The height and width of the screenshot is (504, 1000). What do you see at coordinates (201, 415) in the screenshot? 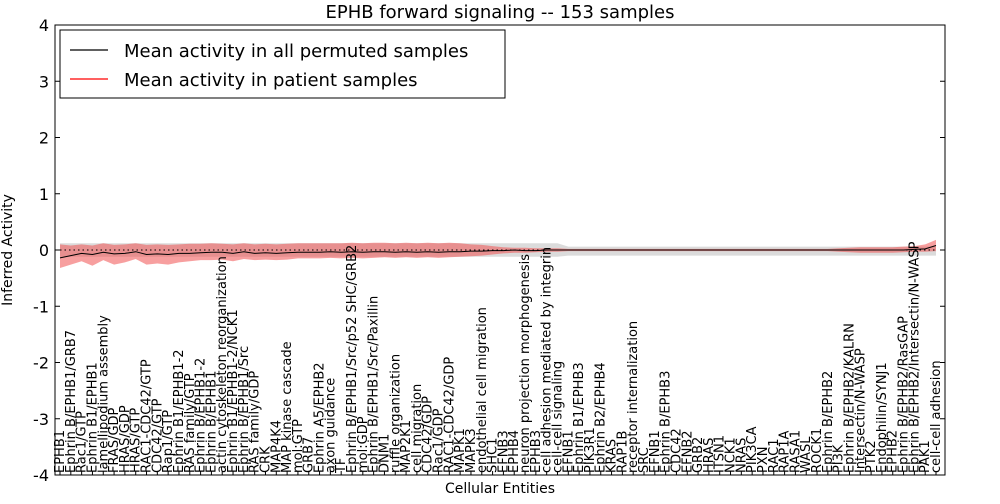
I see `x-tick-label: Ephrin B/EPHB1-2` at bounding box center [201, 415].